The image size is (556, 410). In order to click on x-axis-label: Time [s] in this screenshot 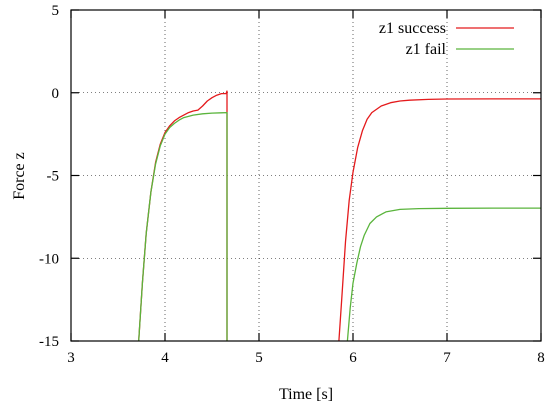, I will do `click(306, 394)`.